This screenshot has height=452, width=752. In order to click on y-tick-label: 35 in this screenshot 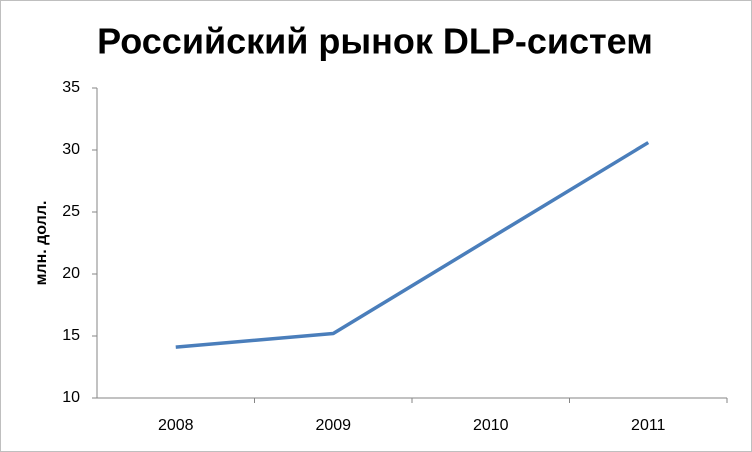, I will do `click(71, 87)`.